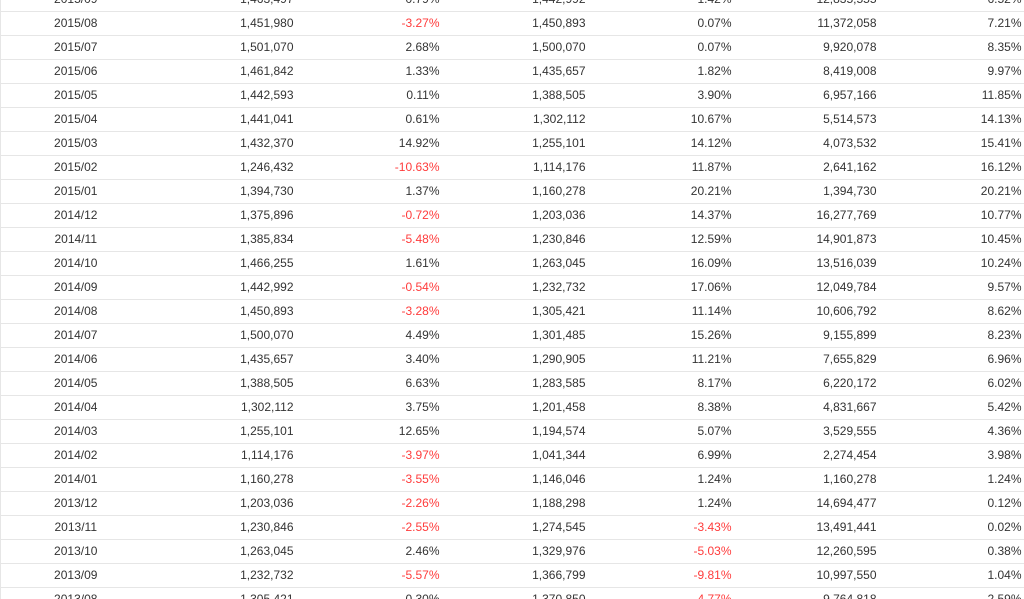 This screenshot has height=599, width=1024. Describe the element at coordinates (661, 143) in the screenshot. I see `change-b-cell: 14.12%` at that location.